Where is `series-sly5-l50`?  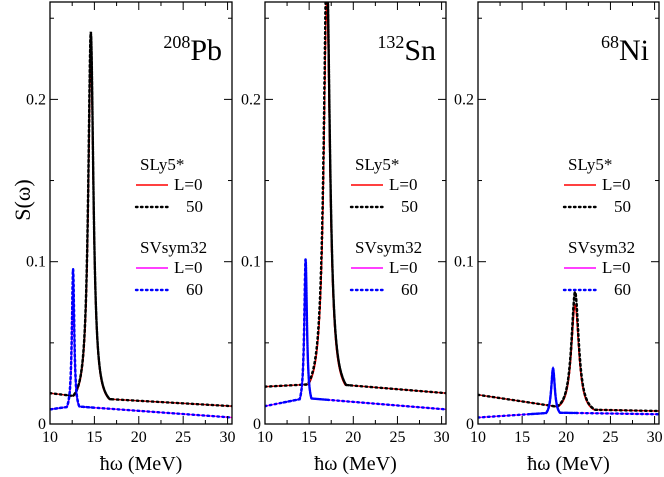 series-sly5-l50 is located at coordinates (568, 351).